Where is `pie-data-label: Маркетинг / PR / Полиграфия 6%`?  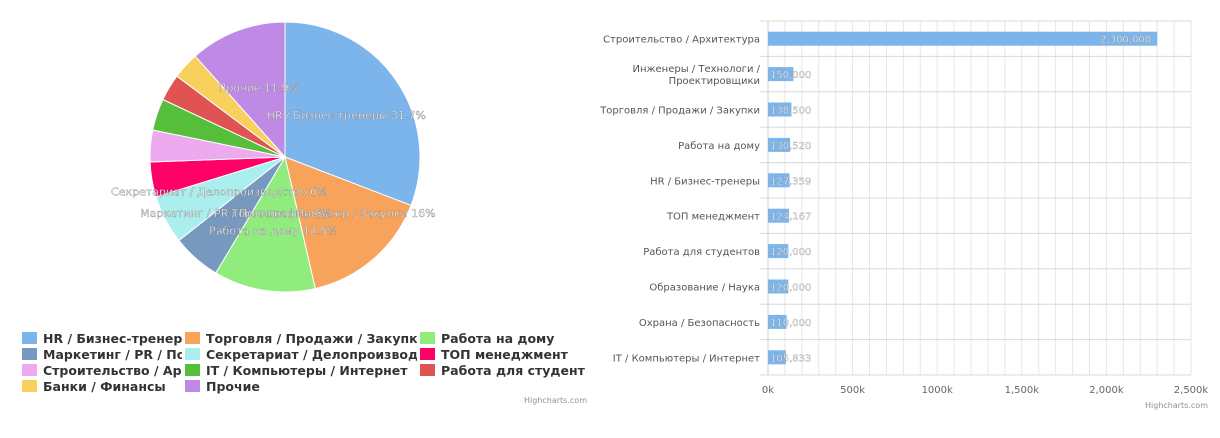 pie-data-label: Маркетинг / PR / Полиграфия 6% is located at coordinates (236, 213).